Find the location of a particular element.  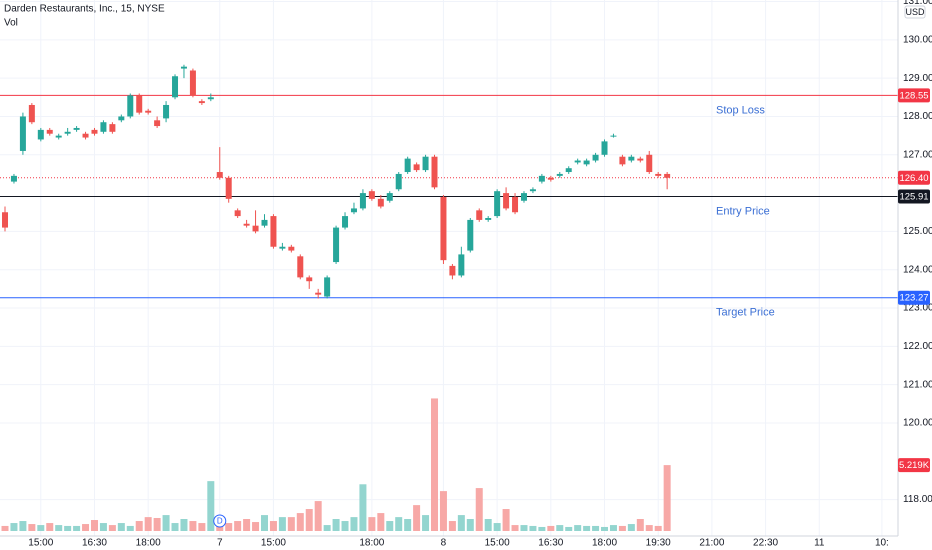

last-volume-tag is located at coordinates (914, 465).